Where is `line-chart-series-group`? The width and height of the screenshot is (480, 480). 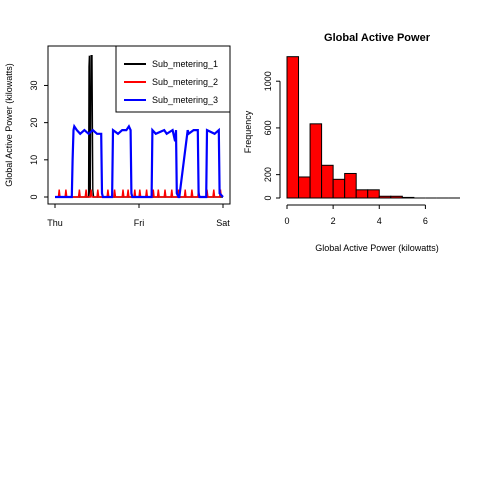 line-chart-series-group is located at coordinates (139, 127).